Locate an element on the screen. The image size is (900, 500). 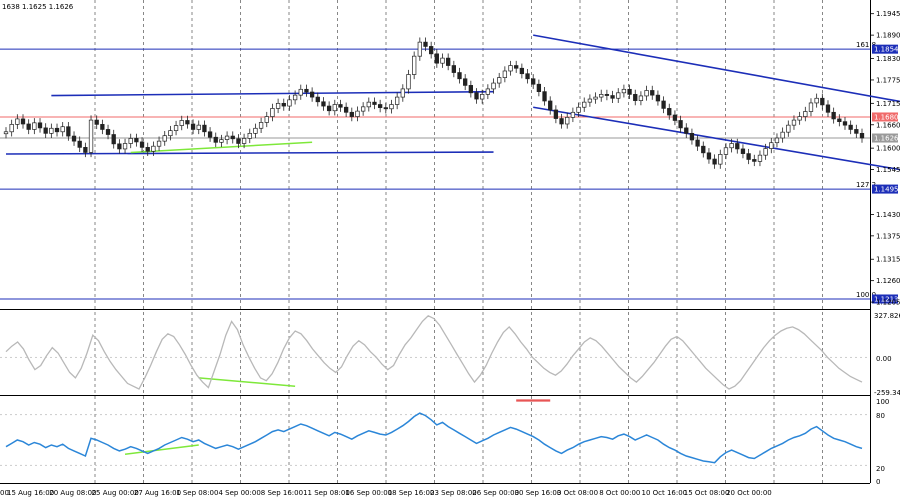
cci-indicator is located at coordinates (435, 352).